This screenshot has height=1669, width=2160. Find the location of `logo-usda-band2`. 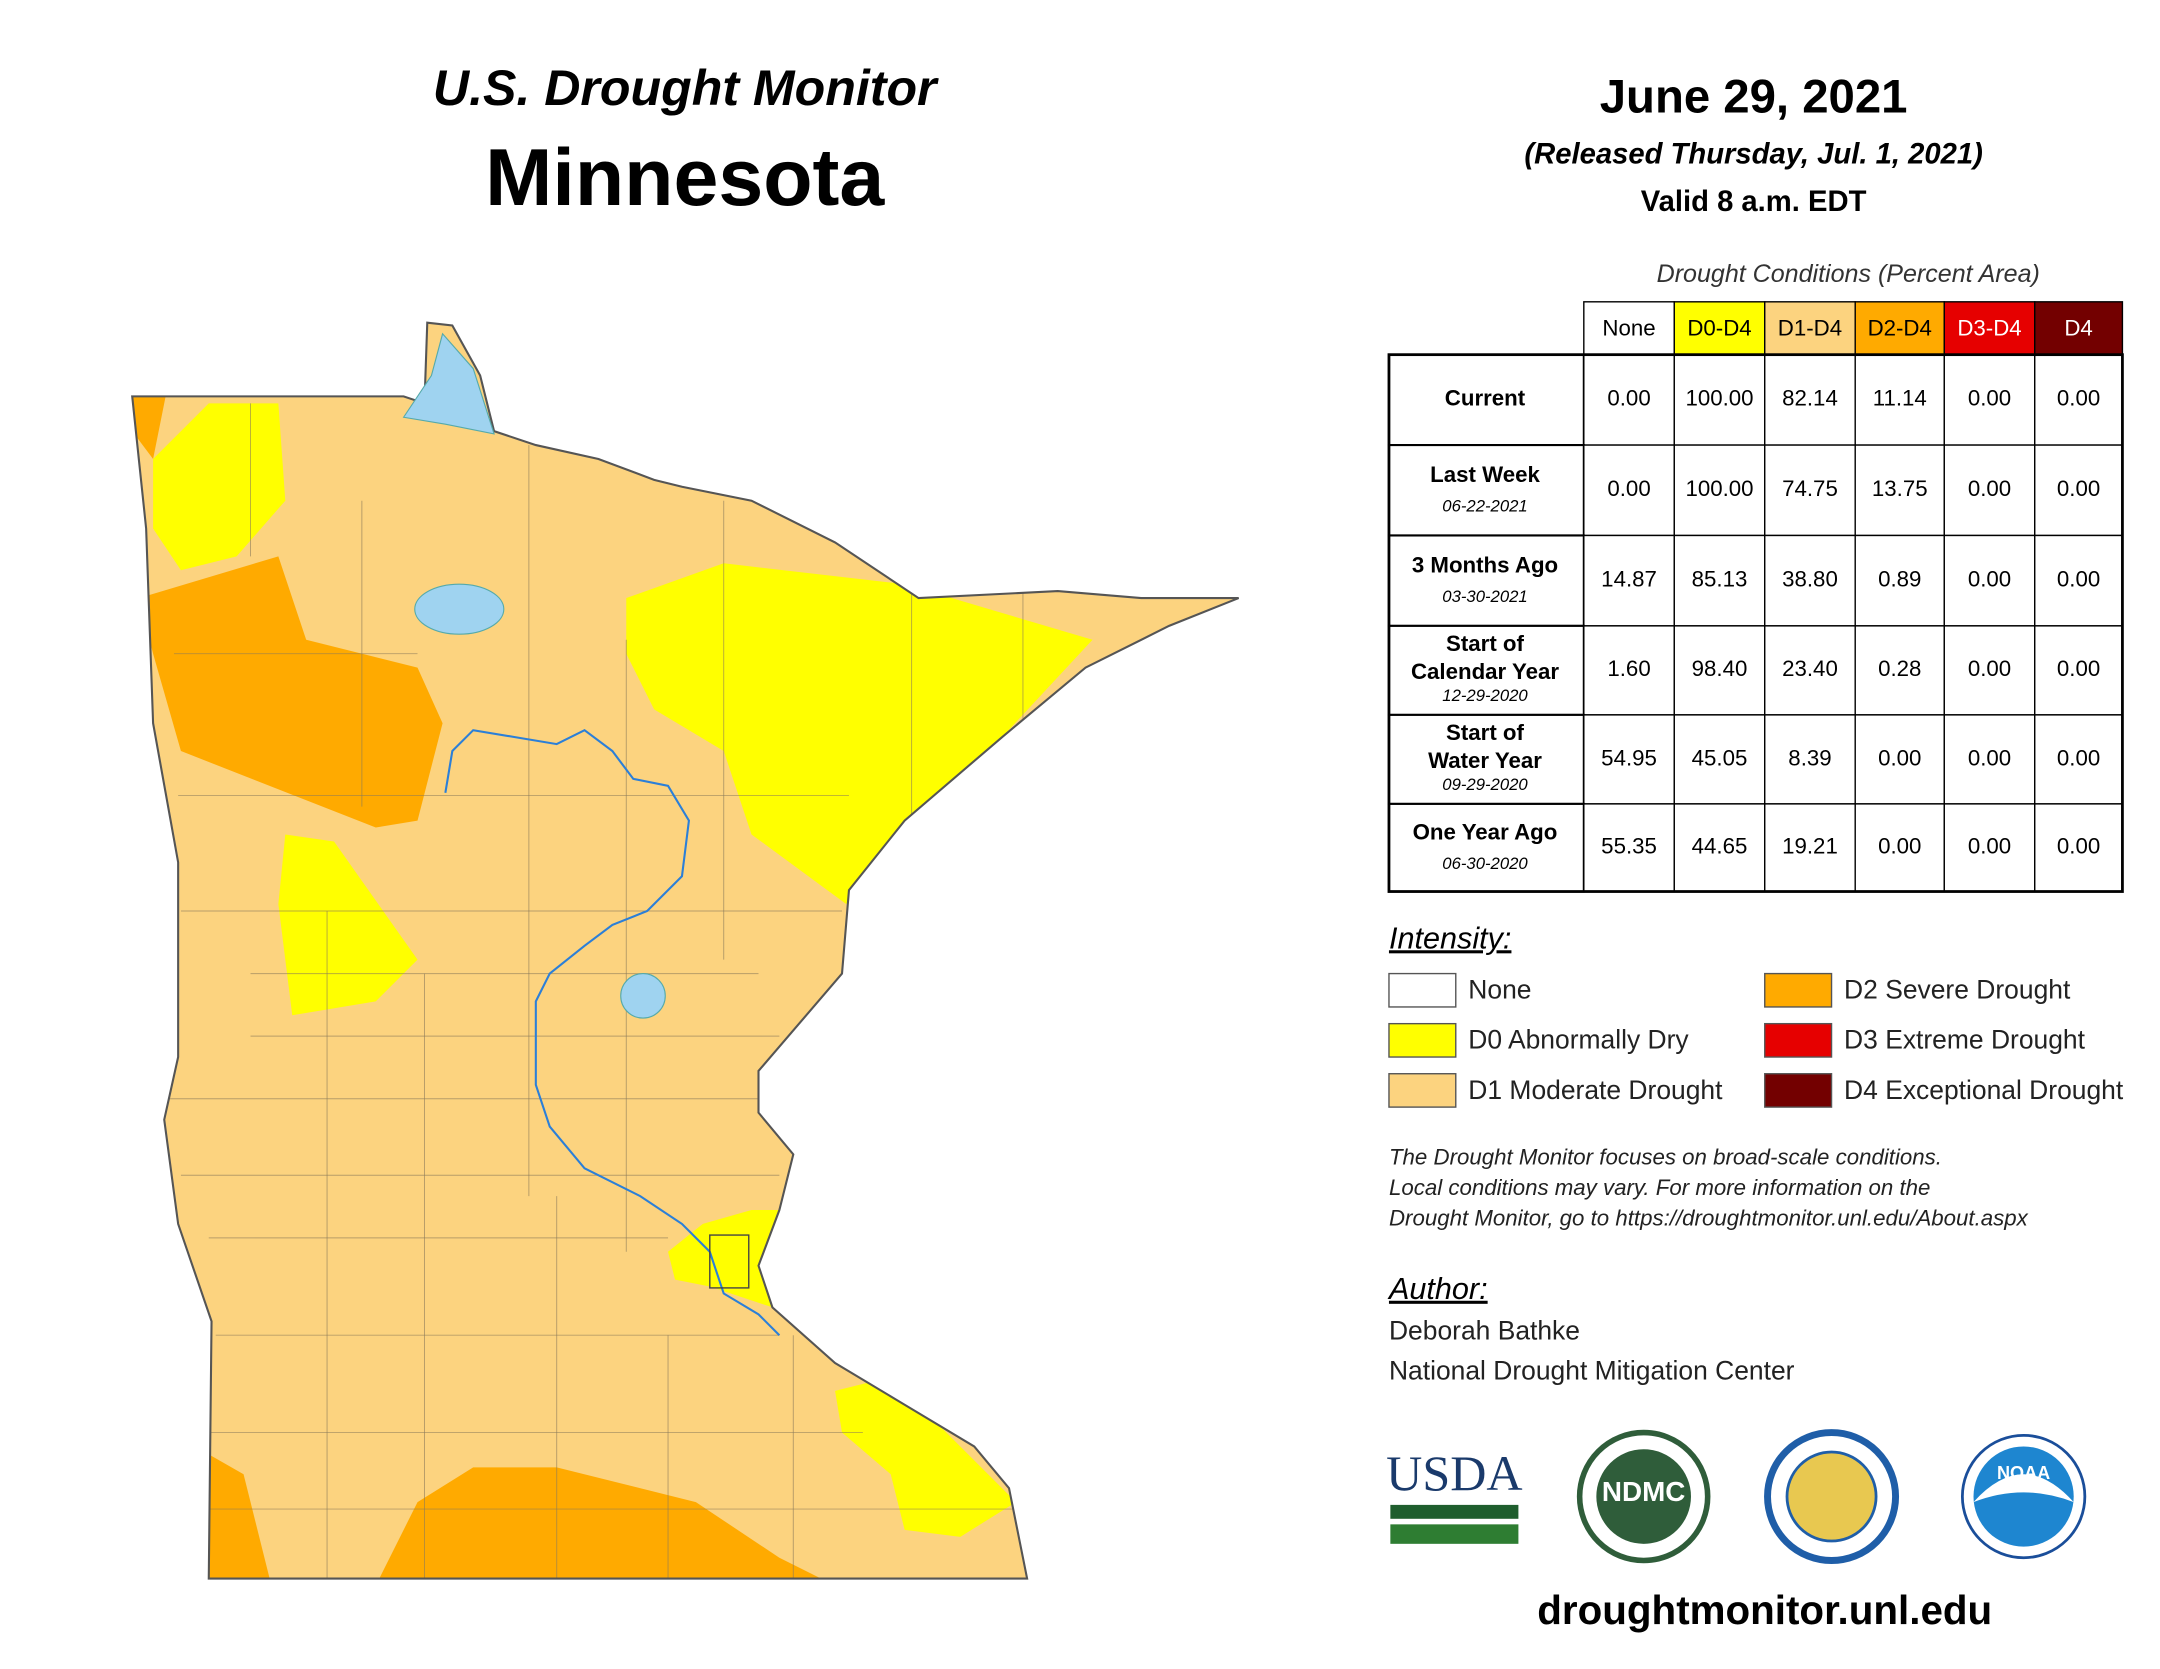

logo-usda-band2 is located at coordinates (1454, 1534).